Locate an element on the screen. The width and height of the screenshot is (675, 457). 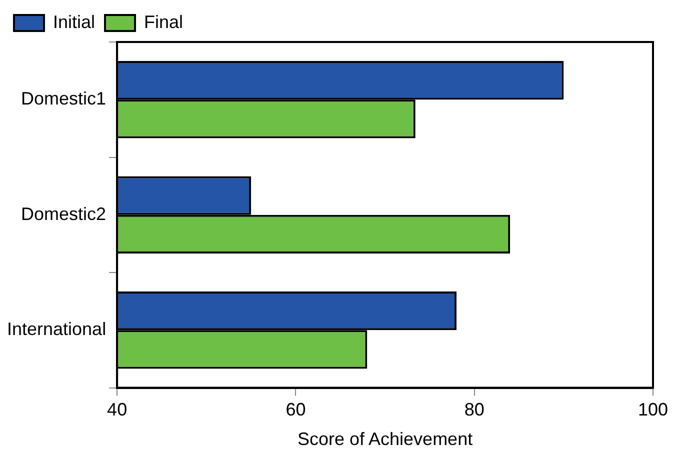
y-tick-label: Domestic2 is located at coordinates (63, 214).